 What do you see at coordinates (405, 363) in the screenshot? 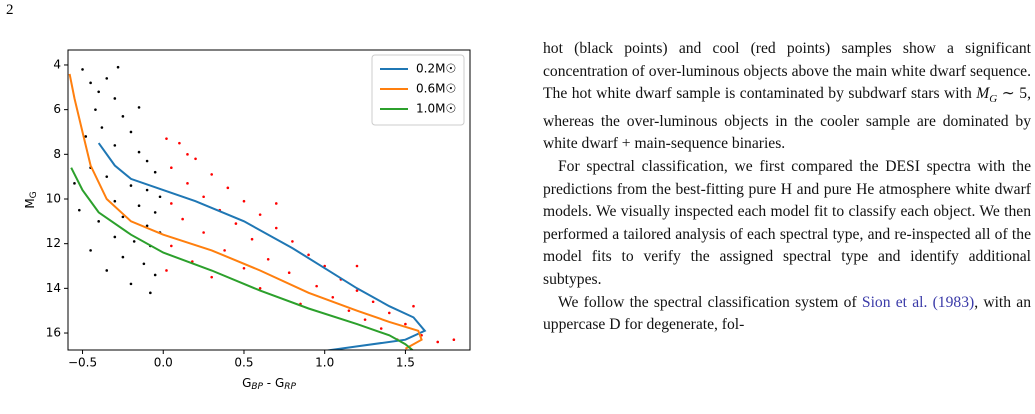
I see `x-tick-label: 1.5` at bounding box center [405, 363].